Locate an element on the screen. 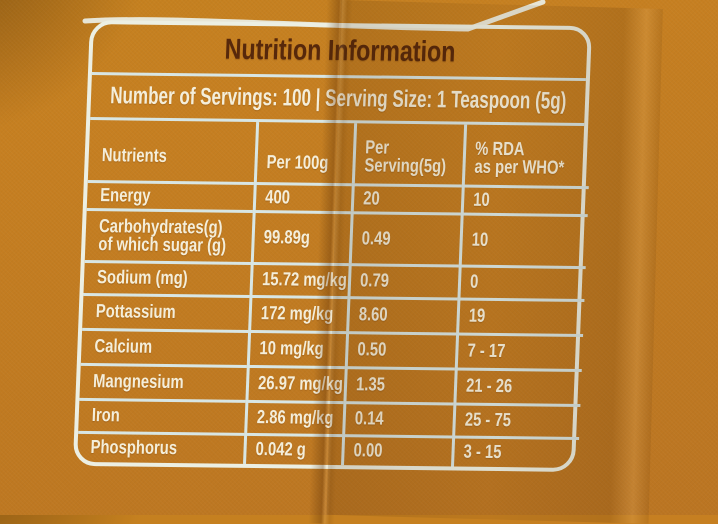 The image size is (718, 524). value-per-serving: 0.79 is located at coordinates (403, 280).